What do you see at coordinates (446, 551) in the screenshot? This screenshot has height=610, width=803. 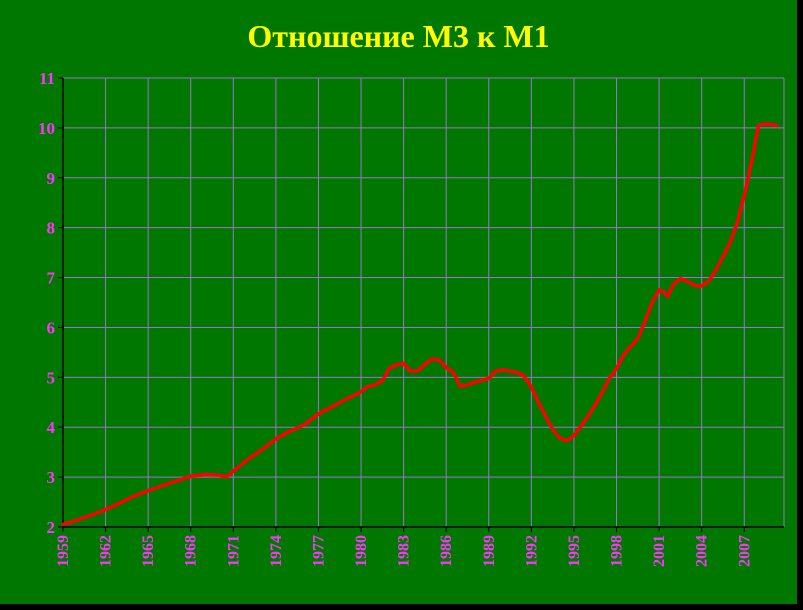 I see `x-tick-label: 1986` at bounding box center [446, 551].